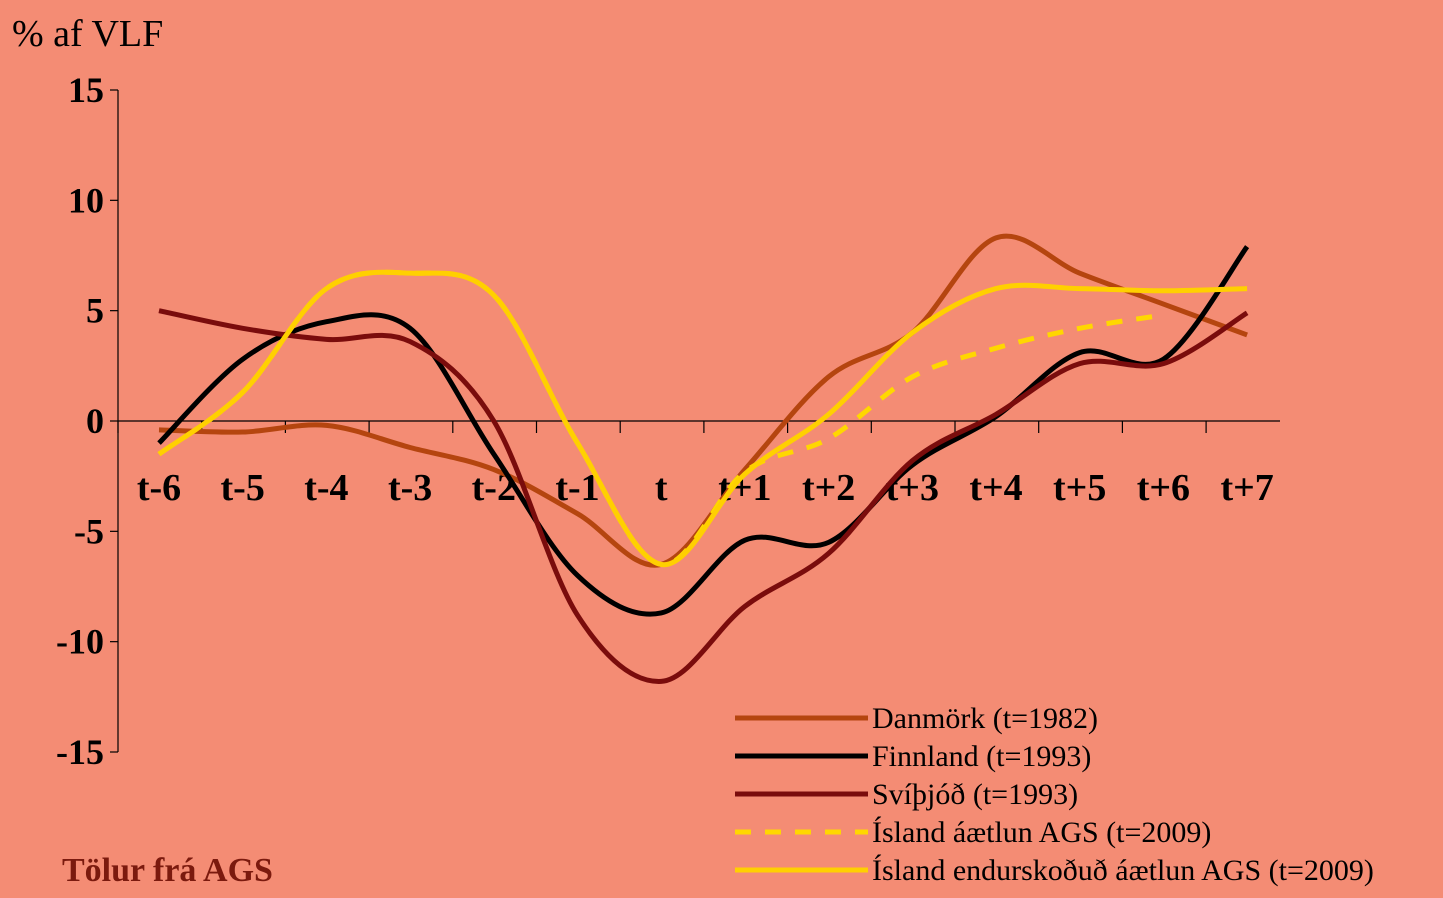  Describe the element at coordinates (975, 794) in the screenshot. I see `legend-label-3: Svíþjóð (t=1993)` at that location.